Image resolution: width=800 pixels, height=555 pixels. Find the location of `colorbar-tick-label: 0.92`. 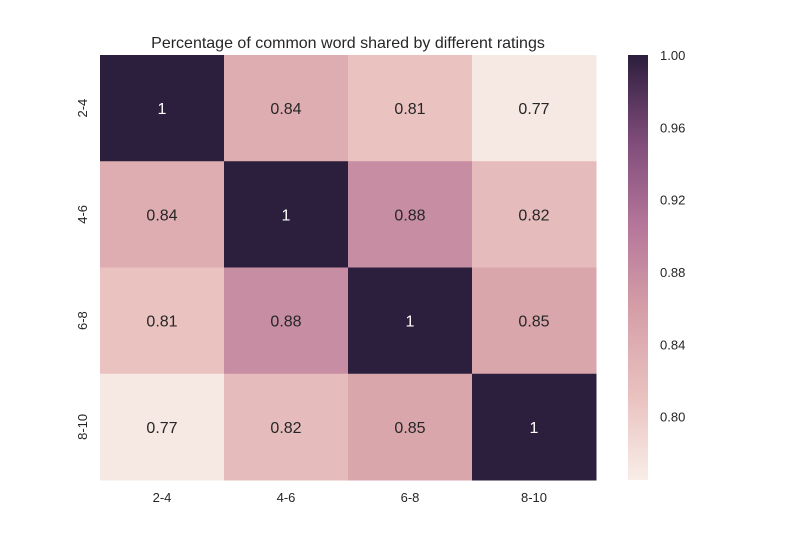

colorbar-tick-label: 0.92 is located at coordinates (672, 200).